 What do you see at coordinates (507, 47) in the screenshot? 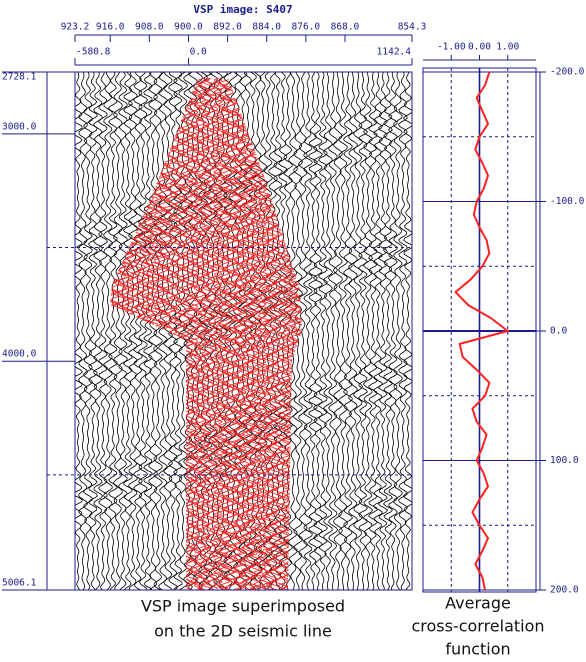
I see `x-tick-label: 1.00` at bounding box center [507, 47].